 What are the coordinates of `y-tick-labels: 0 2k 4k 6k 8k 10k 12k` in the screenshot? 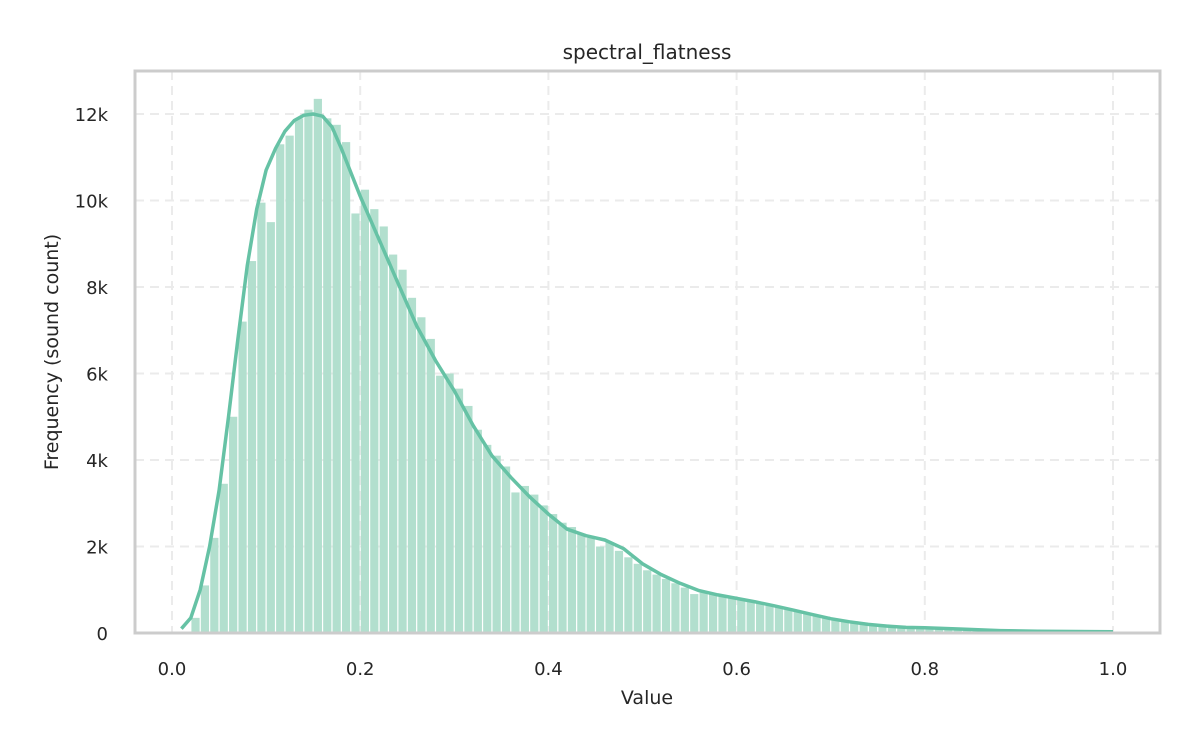 It's located at (92, 375).